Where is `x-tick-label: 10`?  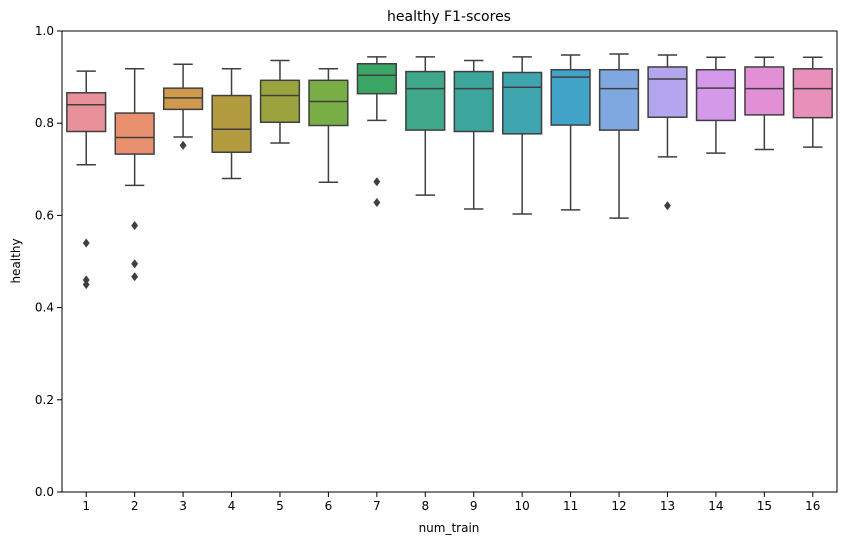 x-tick-label: 10 is located at coordinates (522, 506).